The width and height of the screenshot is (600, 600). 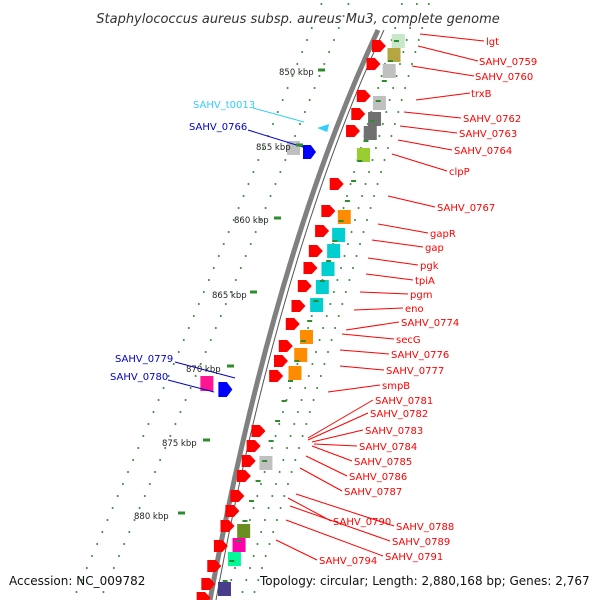 I want to click on gene-label: SAHV_0764, so click(x=483, y=151).